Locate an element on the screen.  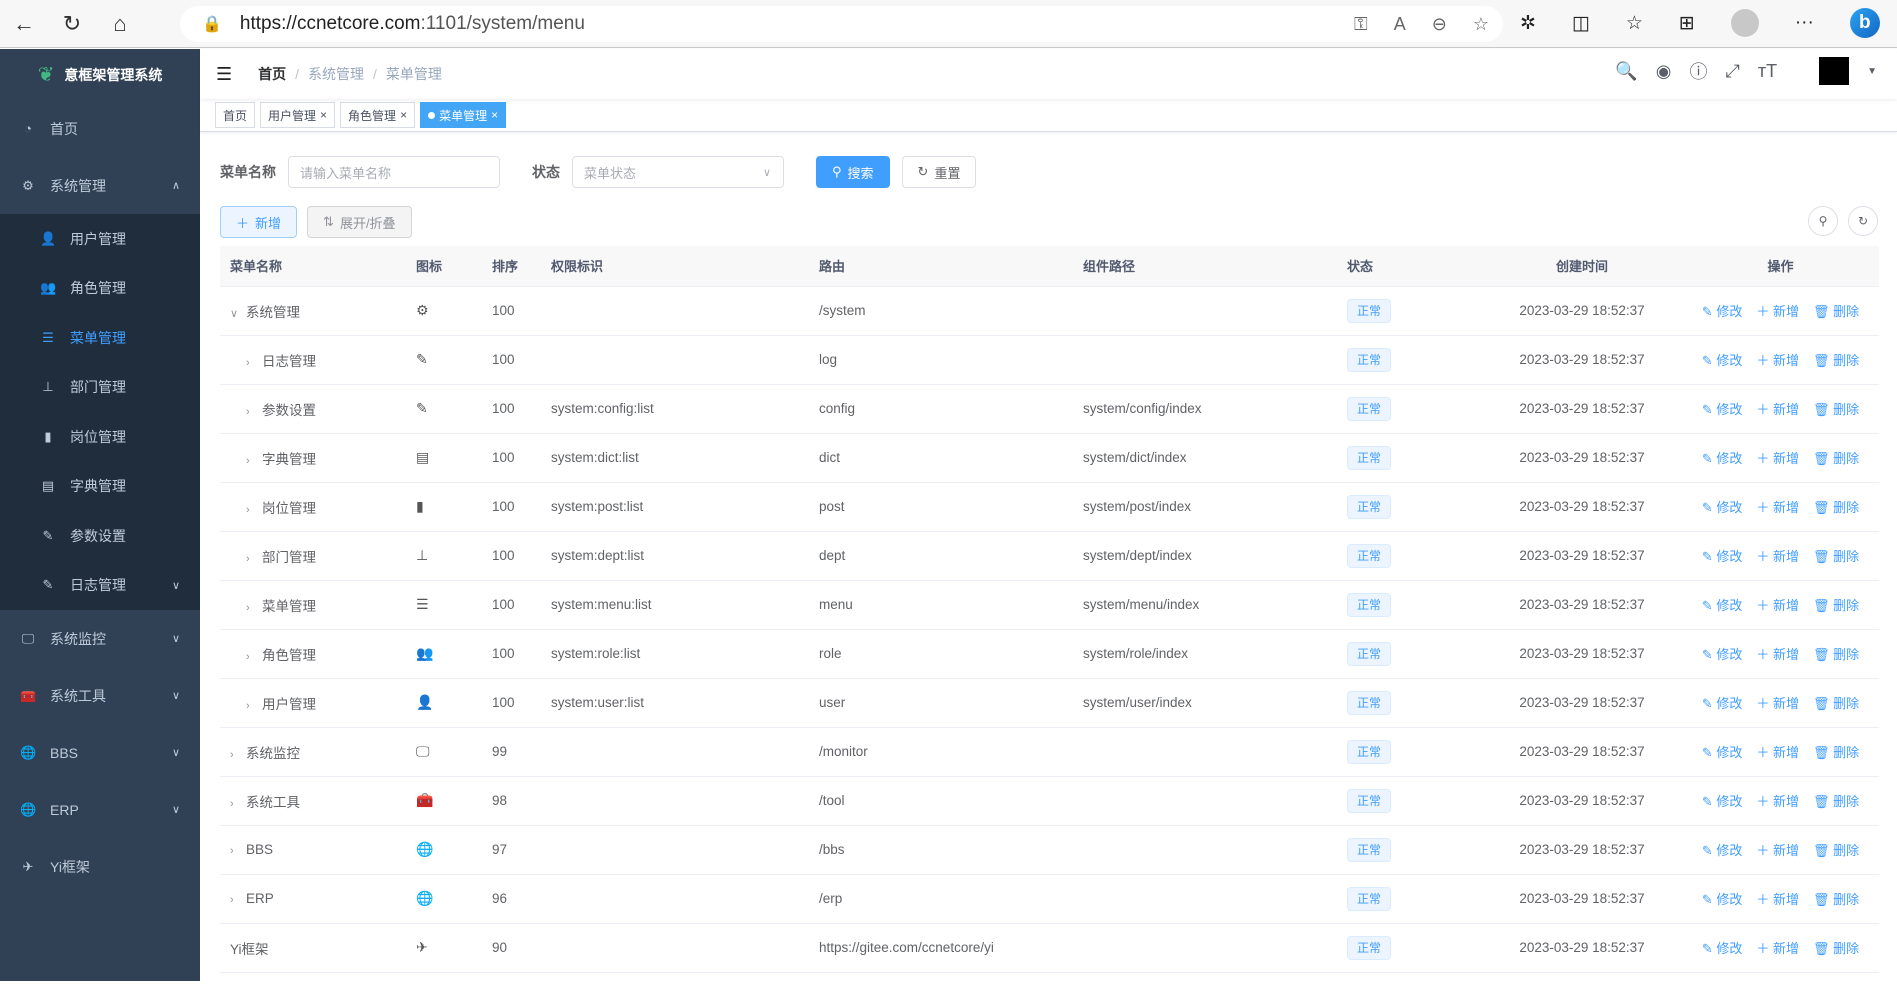
extensions-icon: ✲ is located at coordinates (1528, 23).